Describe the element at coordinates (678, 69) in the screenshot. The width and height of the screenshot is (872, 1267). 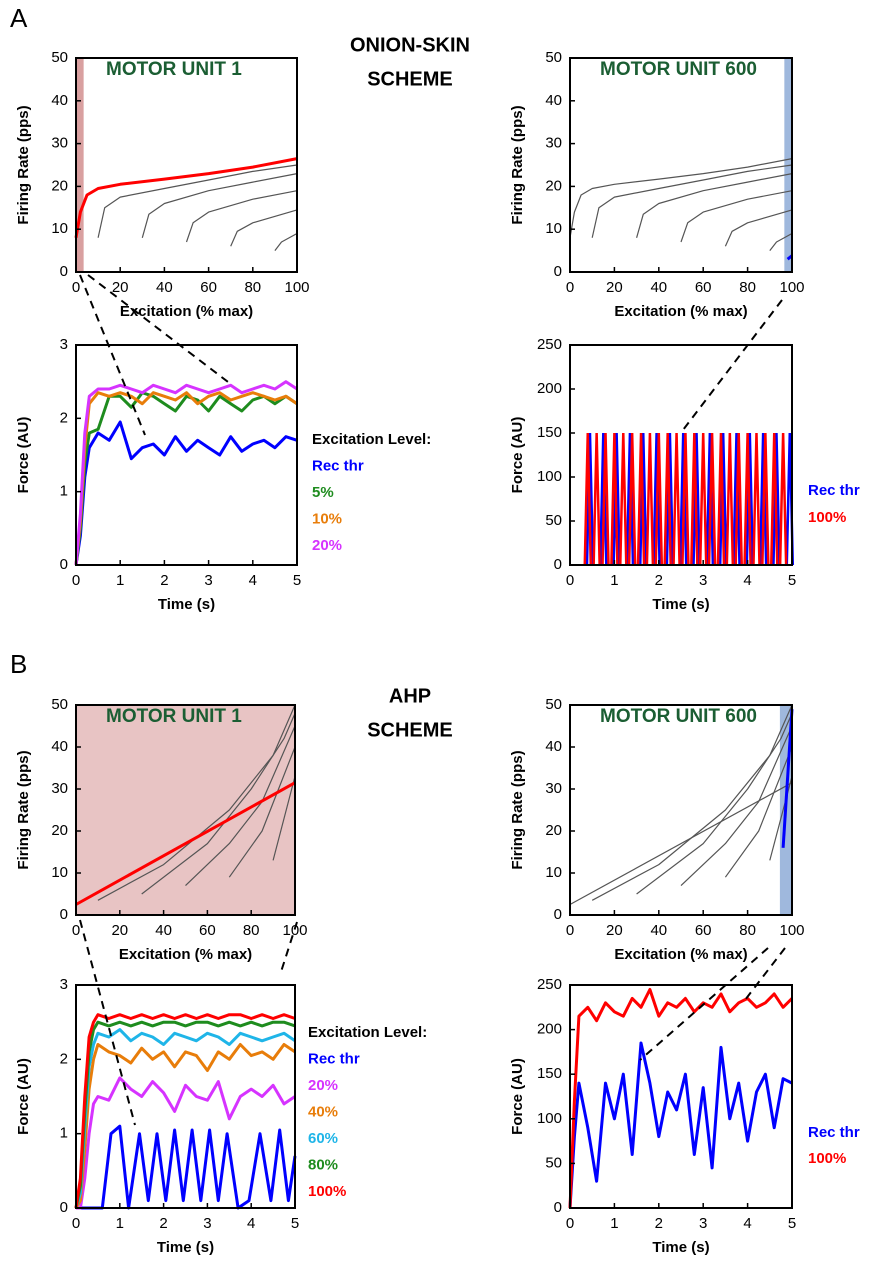
I see `chart-title: MOTOR UNIT 600` at that location.